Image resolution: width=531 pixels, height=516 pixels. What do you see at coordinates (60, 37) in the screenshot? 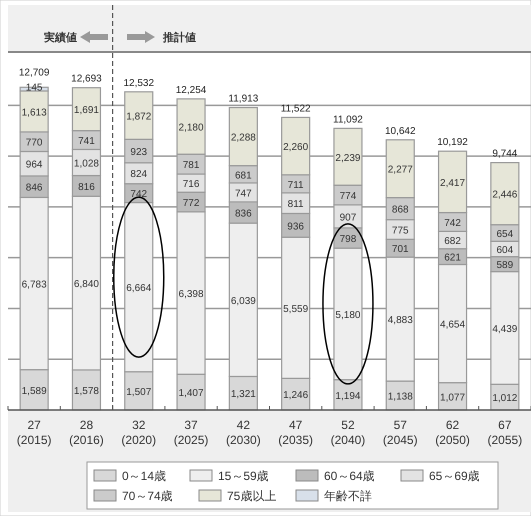
I see `text: 実績値` at bounding box center [60, 37].